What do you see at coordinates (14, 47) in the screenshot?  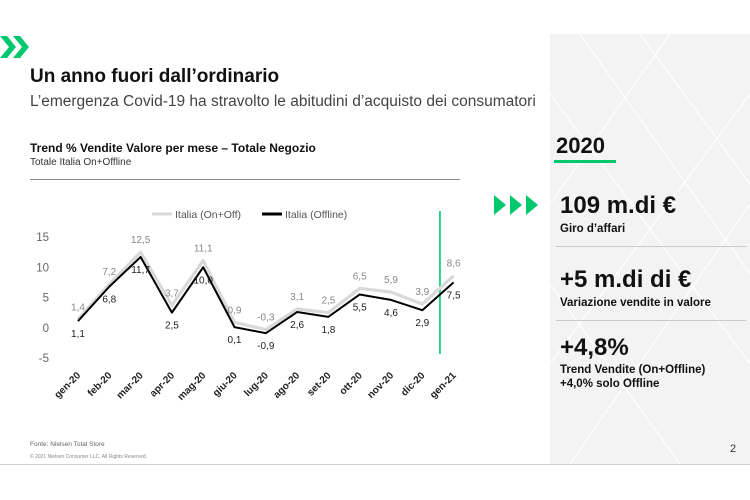 I see `brand-logo-icon` at bounding box center [14, 47].